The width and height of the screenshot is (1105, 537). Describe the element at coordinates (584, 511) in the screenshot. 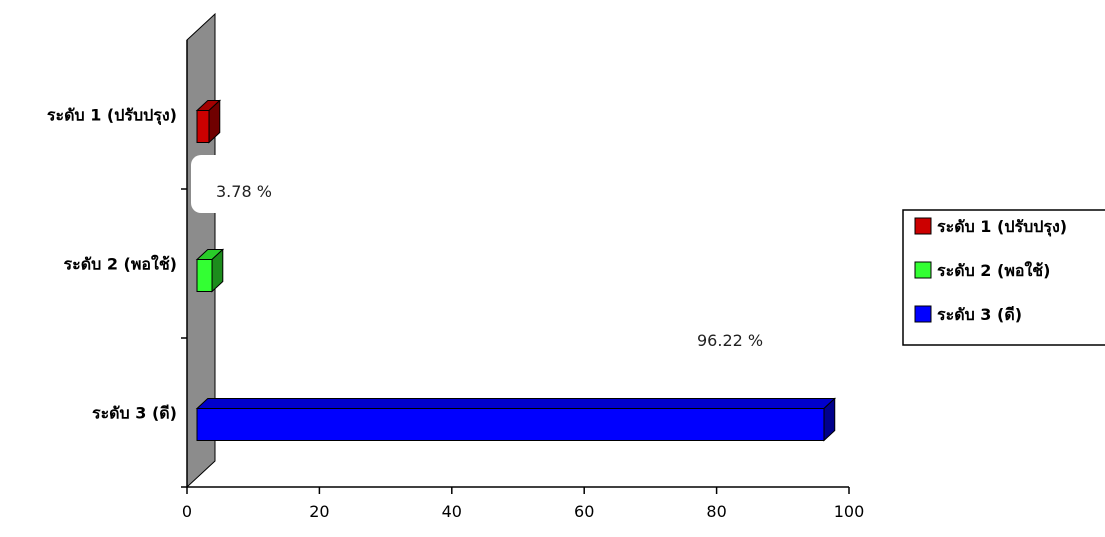

I see `x-tick-label: 60` at that location.